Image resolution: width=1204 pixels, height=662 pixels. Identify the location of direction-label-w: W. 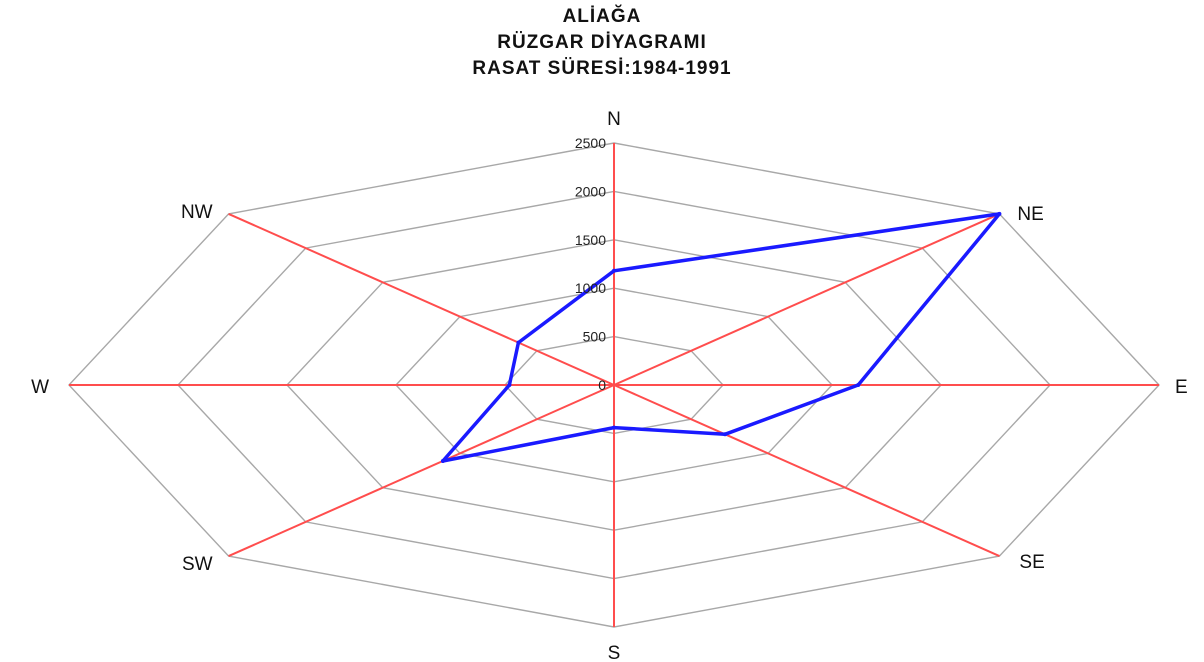
(40, 387).